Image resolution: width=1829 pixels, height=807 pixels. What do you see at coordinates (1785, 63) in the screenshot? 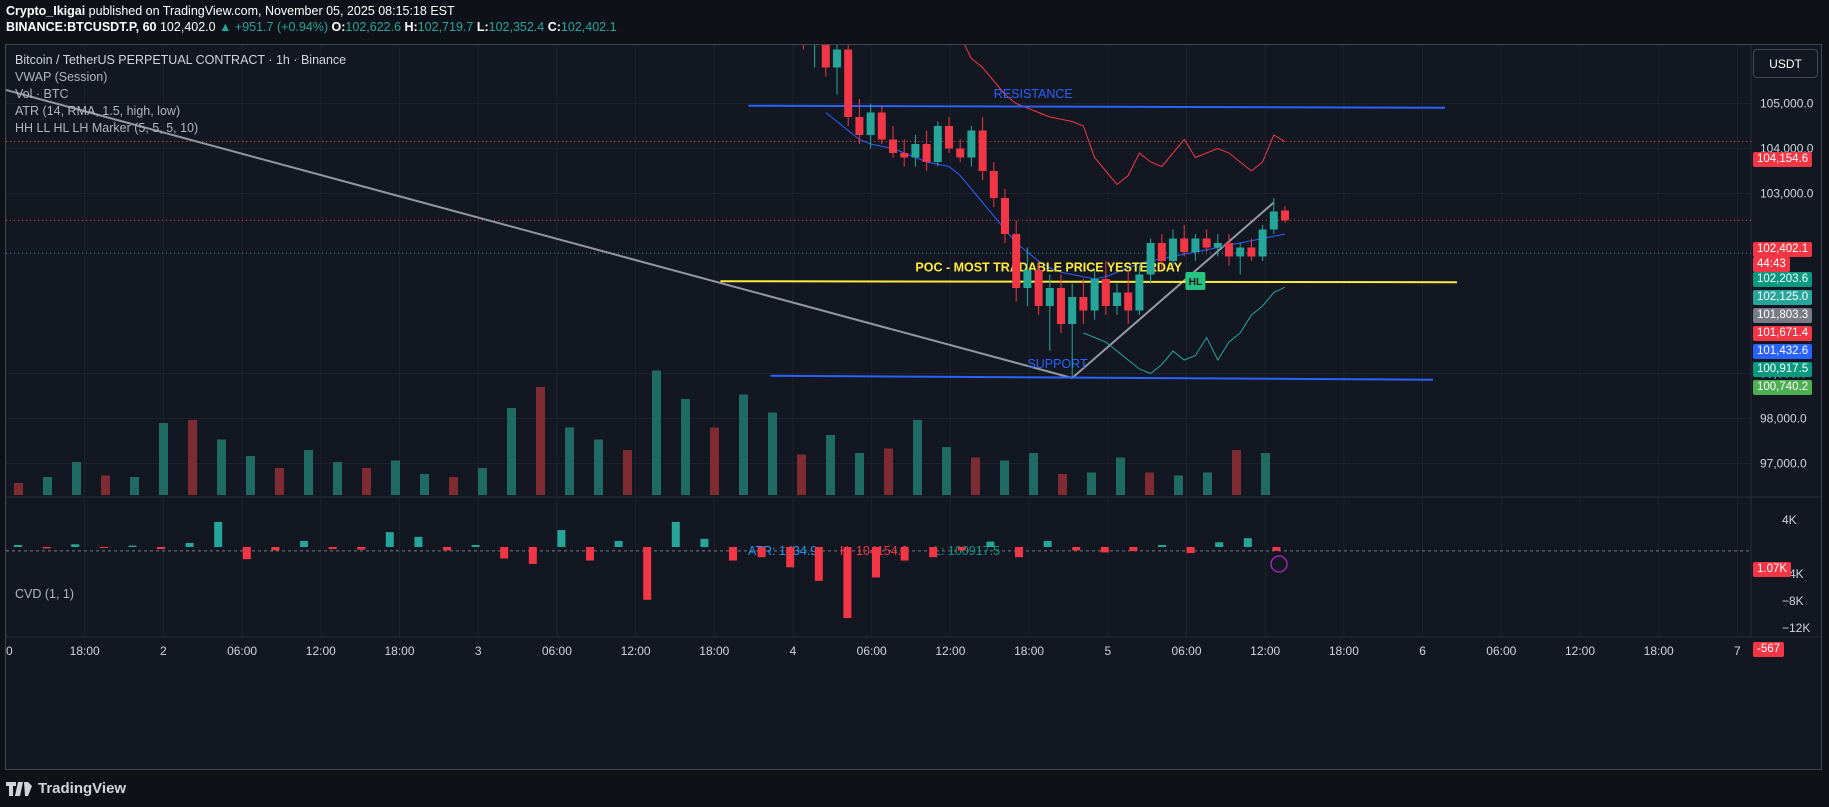
I see `currency-button: USDT` at bounding box center [1785, 63].